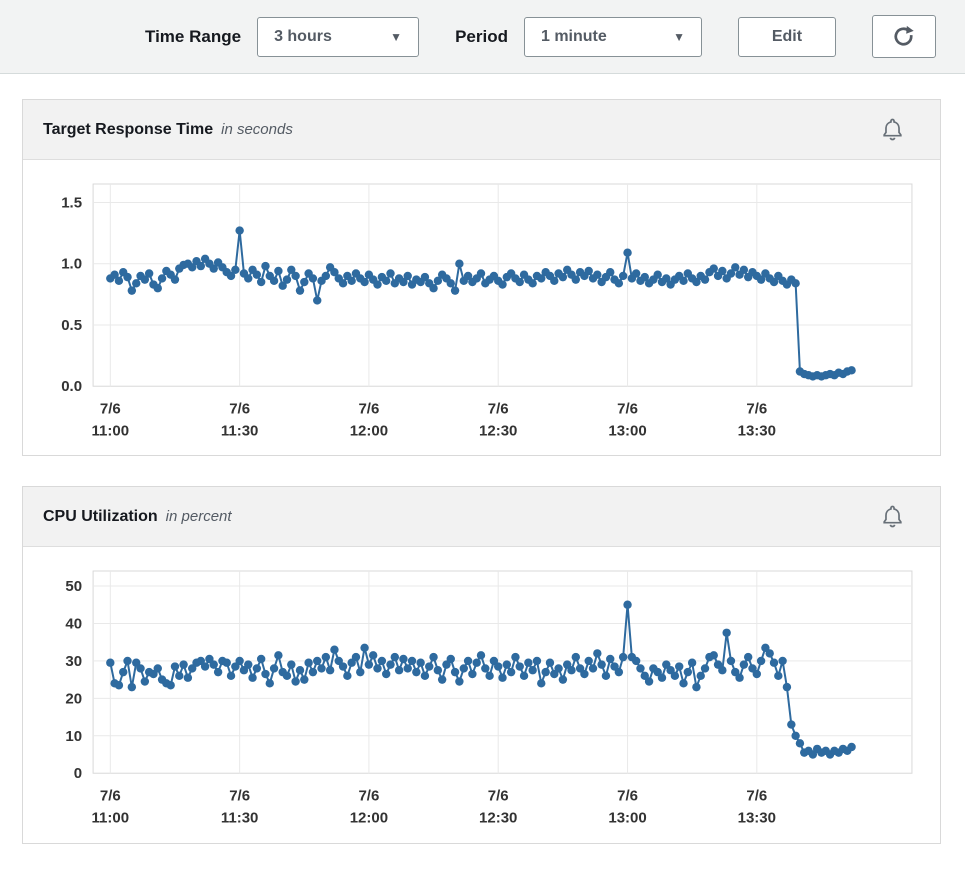  What do you see at coordinates (73, 661) in the screenshot?
I see `svg-text: 30` at bounding box center [73, 661].